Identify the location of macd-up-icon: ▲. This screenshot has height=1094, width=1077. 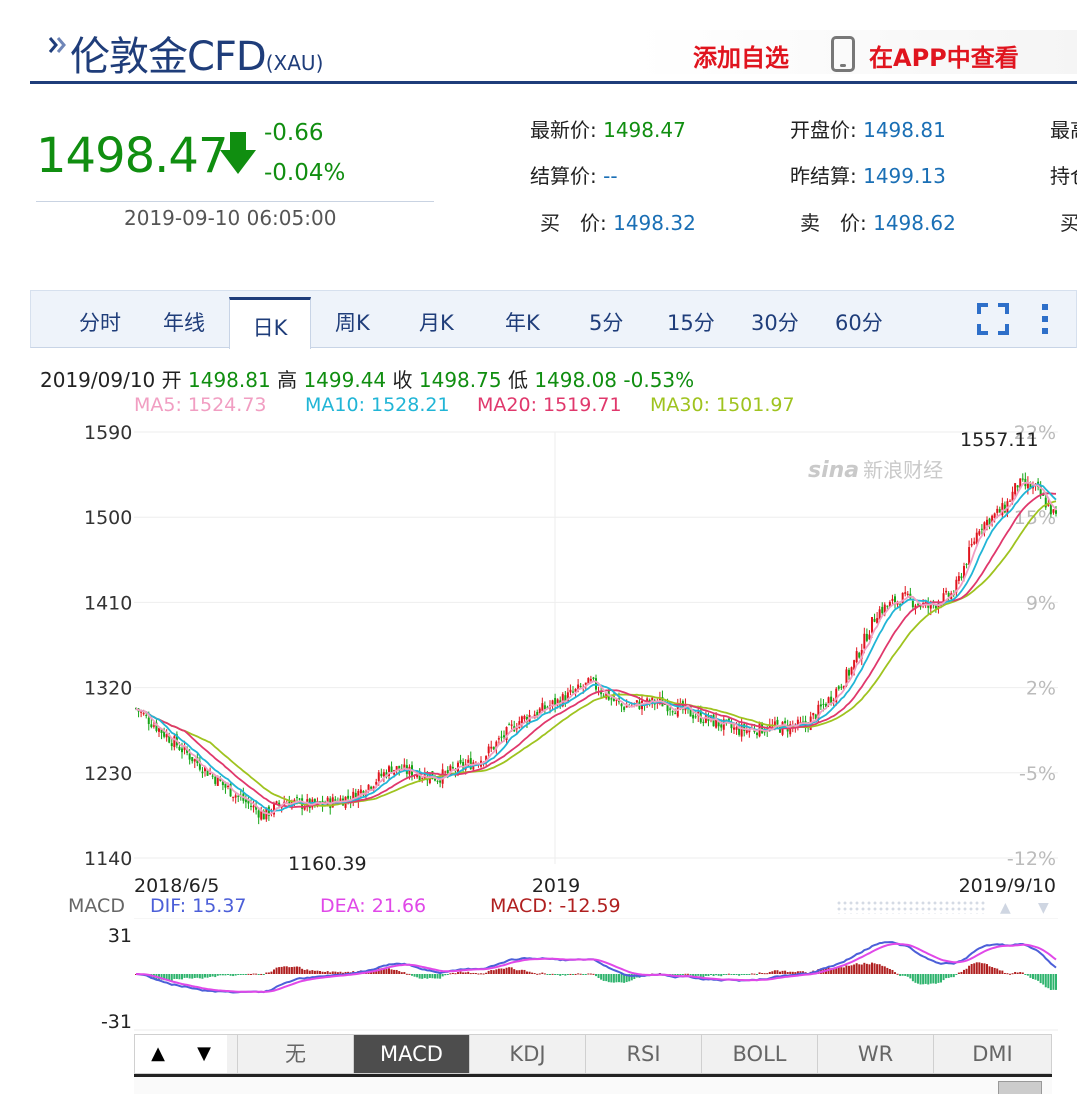
(1005, 908).